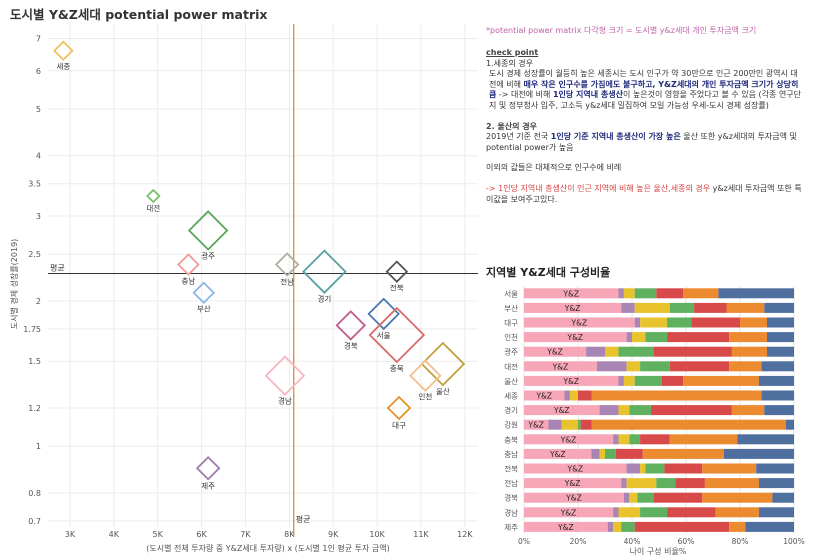 This screenshot has height=559, width=813. Describe the element at coordinates (384, 335) in the screenshot. I see `point-label: 서울` at that location.